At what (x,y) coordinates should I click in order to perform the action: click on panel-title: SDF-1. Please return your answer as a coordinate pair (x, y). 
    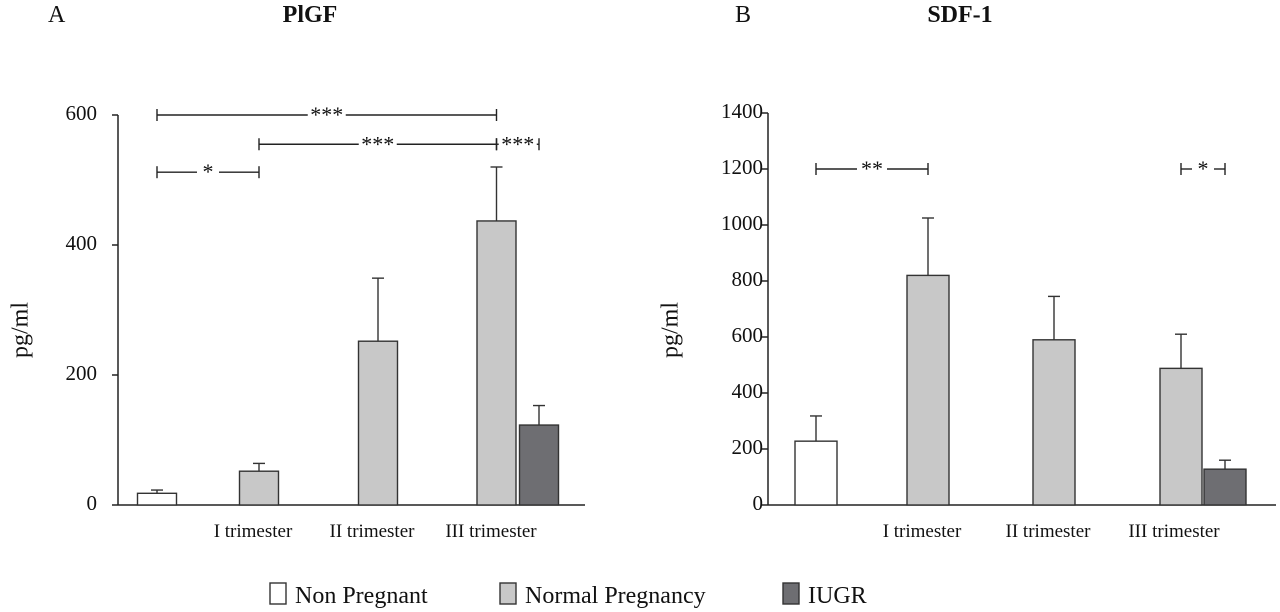
    Looking at the image, I should click on (959, 15).